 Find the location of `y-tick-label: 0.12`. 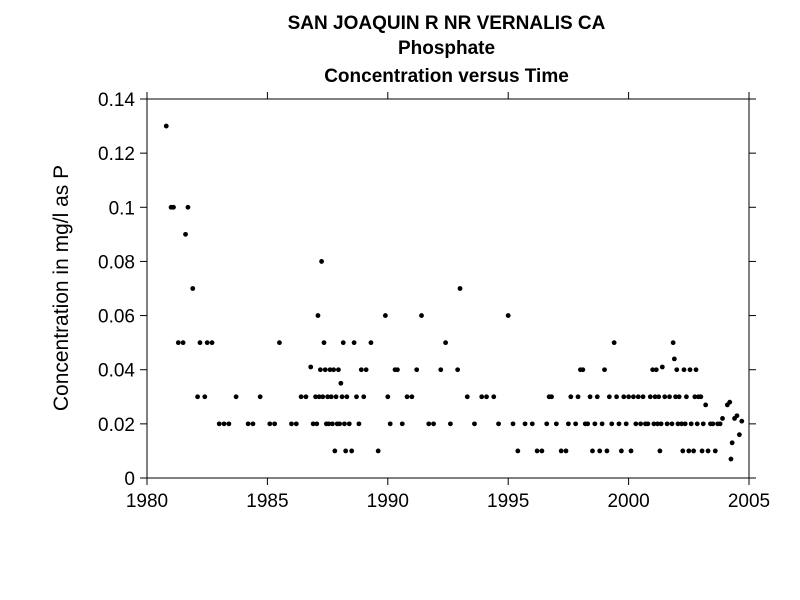

y-tick-label: 0.12 is located at coordinates (116, 154).